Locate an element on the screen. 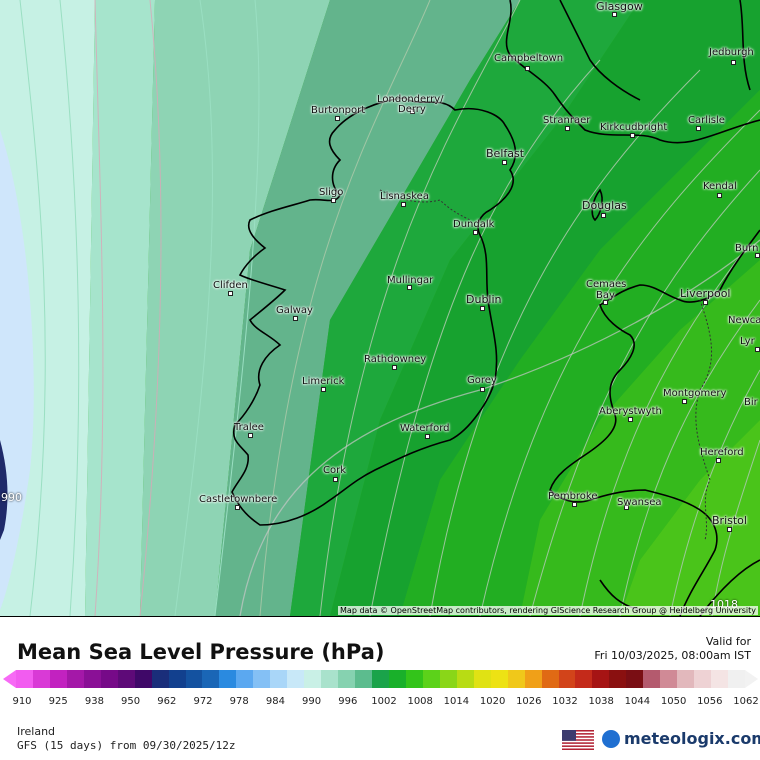  brand-logo: meteologix.com is located at coordinates (692, 738).